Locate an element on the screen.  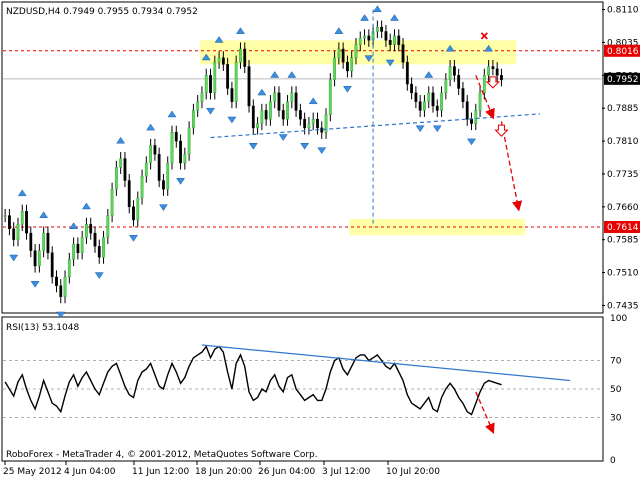
main-chart-title: NZDUSD,H4 0.7949 0.7955 0.7934 0.7952 is located at coordinates (102, 12).